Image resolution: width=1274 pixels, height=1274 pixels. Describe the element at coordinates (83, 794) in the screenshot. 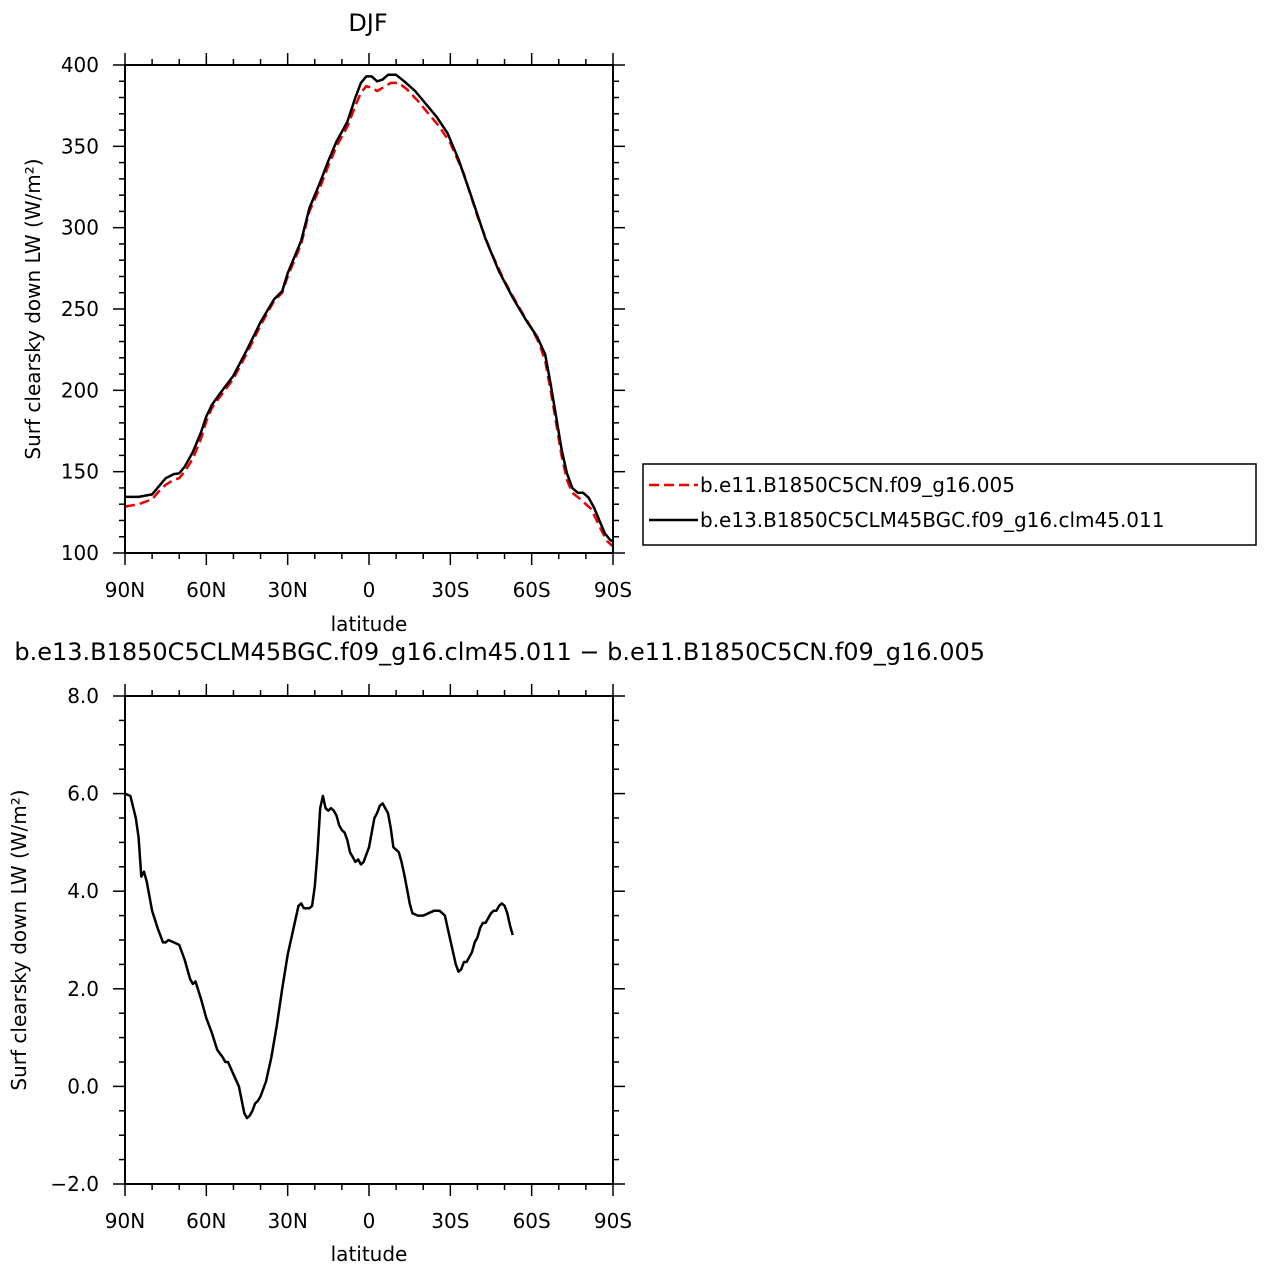

I see `bottom-y-tick-label: 6.0` at that location.